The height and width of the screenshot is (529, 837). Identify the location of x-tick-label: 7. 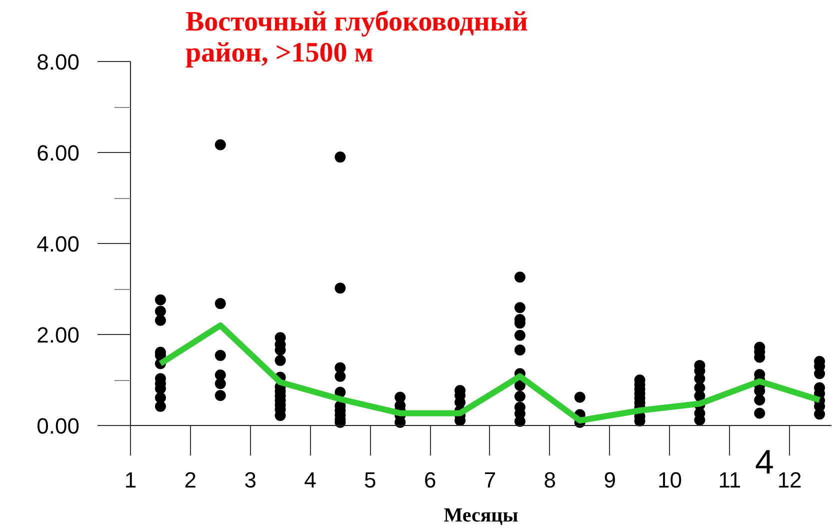
(490, 480).